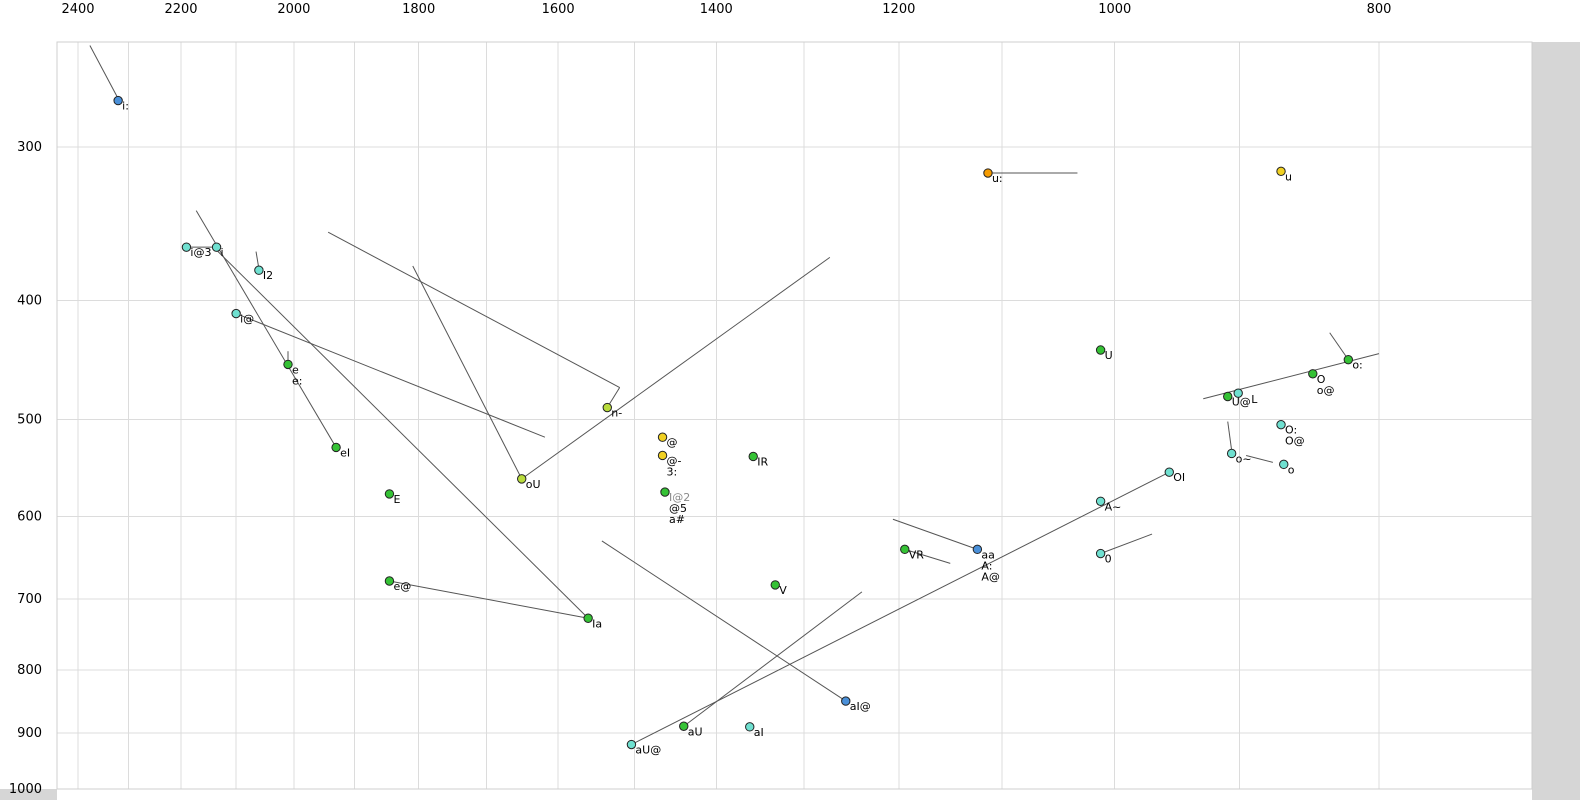  Describe the element at coordinates (1284, 464) in the screenshot. I see `data-point-o` at that location.